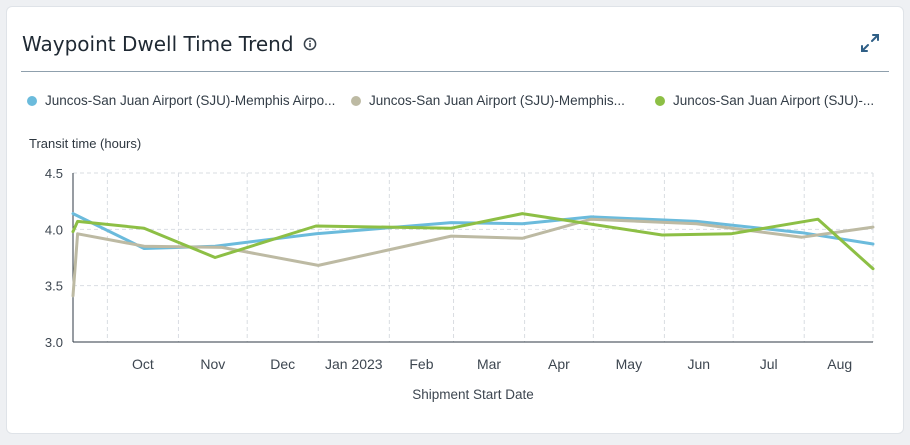  I want to click on y-tick-label: 3.5, so click(54, 286).